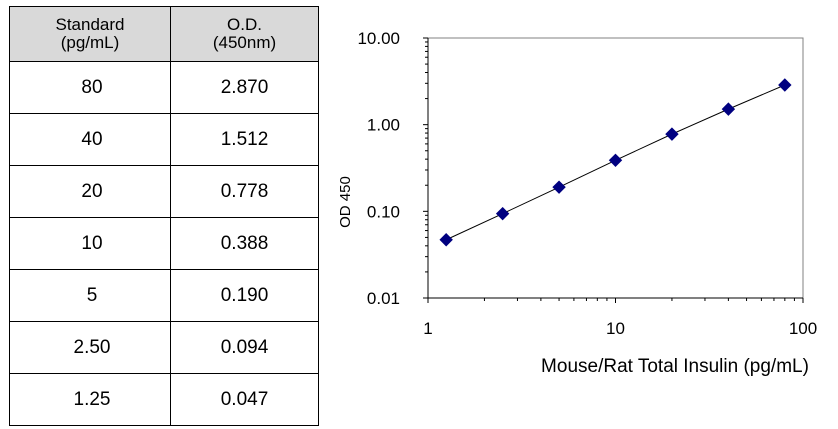  What do you see at coordinates (90, 42) in the screenshot?
I see `header-standard-line2: (pg/mL)` at bounding box center [90, 42].